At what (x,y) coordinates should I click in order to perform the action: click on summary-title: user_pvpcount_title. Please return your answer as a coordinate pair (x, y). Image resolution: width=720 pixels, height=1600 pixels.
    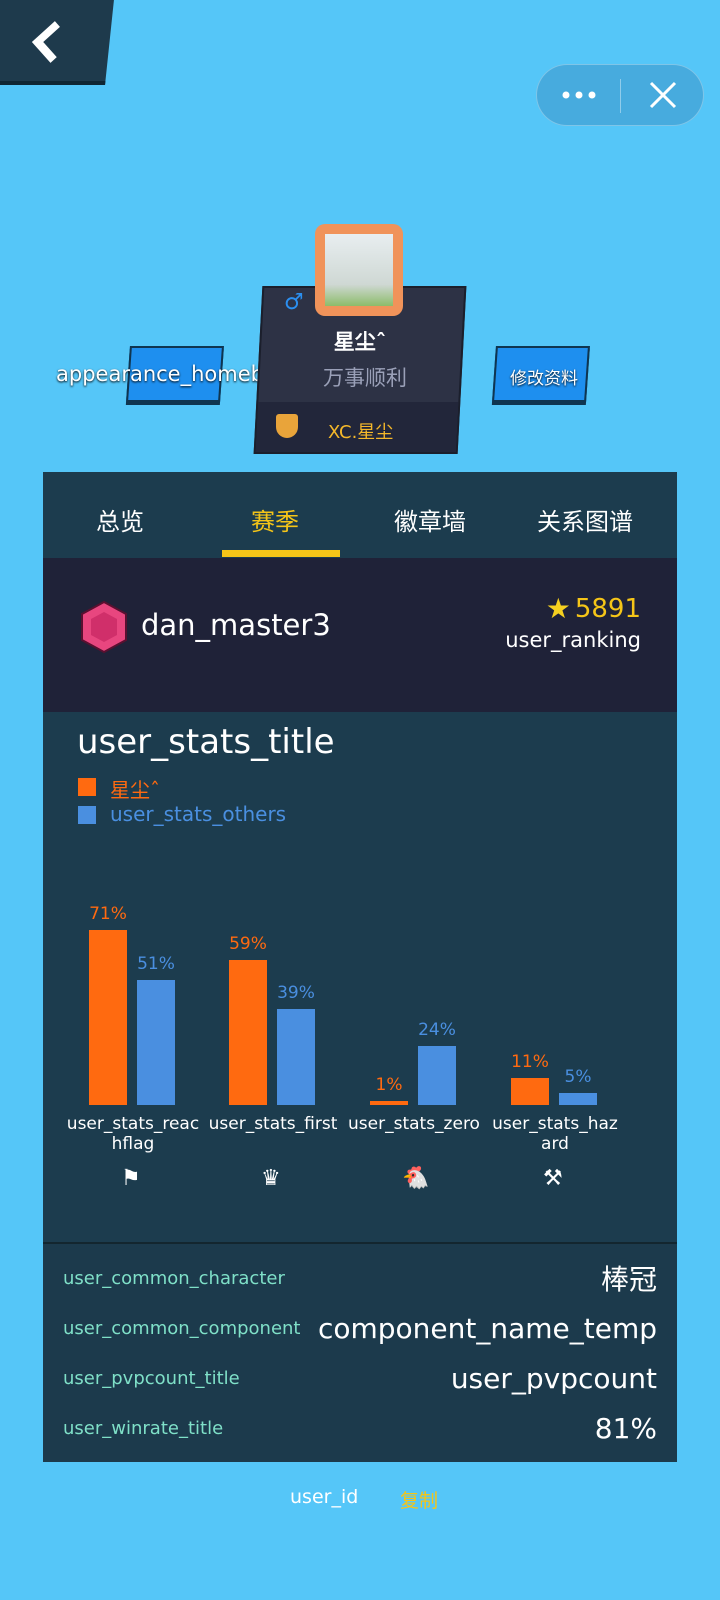
    Looking at the image, I should click on (151, 1378).